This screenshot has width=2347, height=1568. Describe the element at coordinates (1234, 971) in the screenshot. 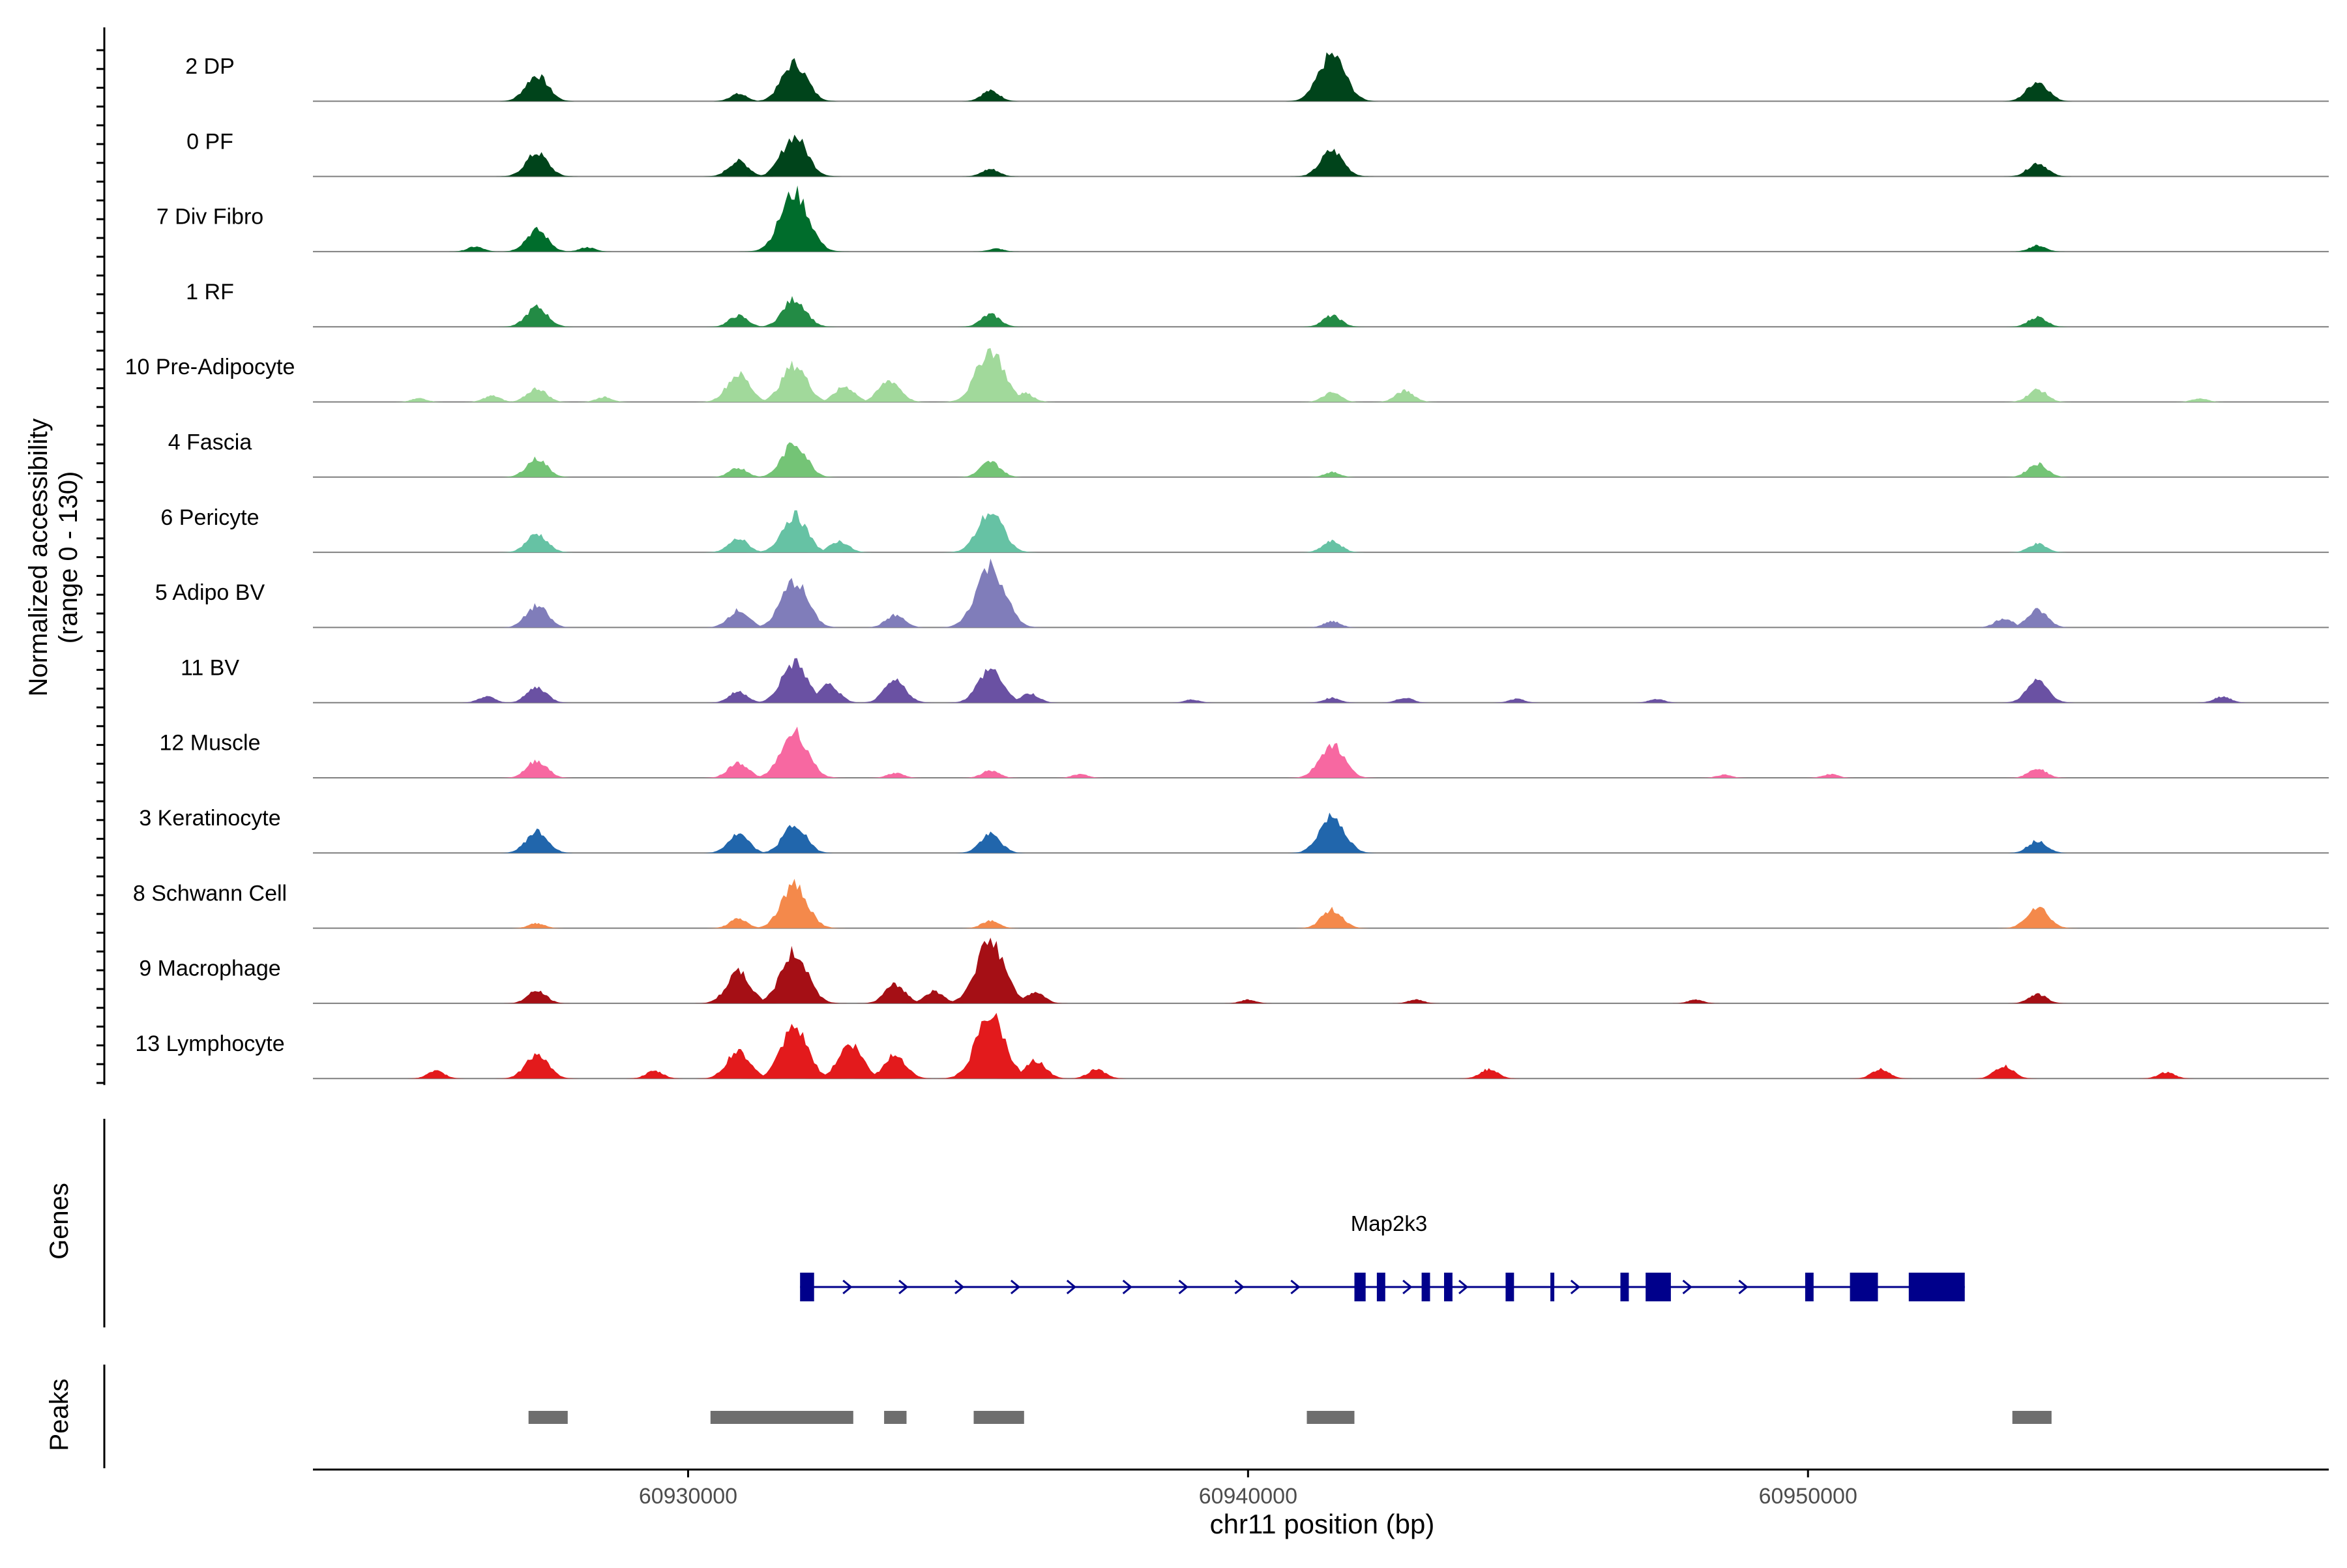

I see `track-9-macrophage: 9 Macrophage` at that location.